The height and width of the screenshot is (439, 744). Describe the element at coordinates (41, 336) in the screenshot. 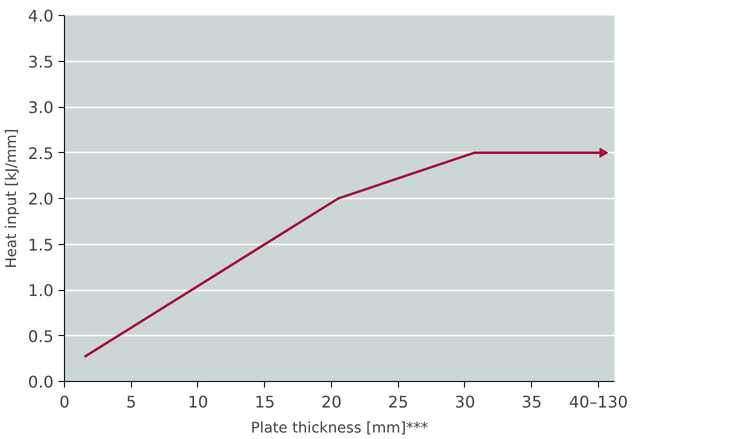

I see `y-tick-label: 0.5` at that location.